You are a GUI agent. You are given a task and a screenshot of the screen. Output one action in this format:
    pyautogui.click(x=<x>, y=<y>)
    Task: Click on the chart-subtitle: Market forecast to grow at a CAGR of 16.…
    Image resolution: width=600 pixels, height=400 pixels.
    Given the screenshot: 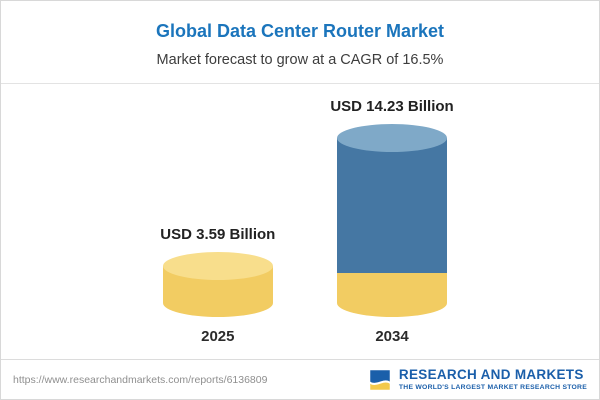 What is the action you would take?
    pyautogui.click(x=300, y=60)
    